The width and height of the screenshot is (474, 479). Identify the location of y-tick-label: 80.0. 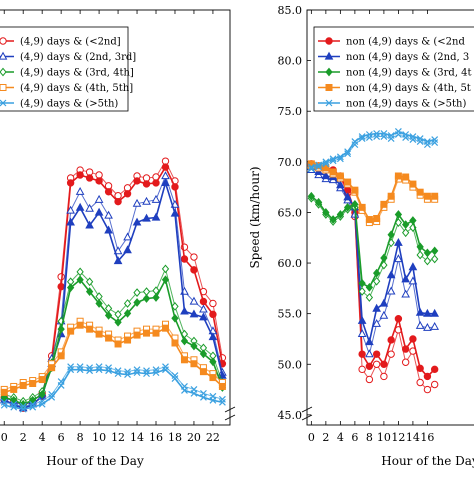
(290, 61).